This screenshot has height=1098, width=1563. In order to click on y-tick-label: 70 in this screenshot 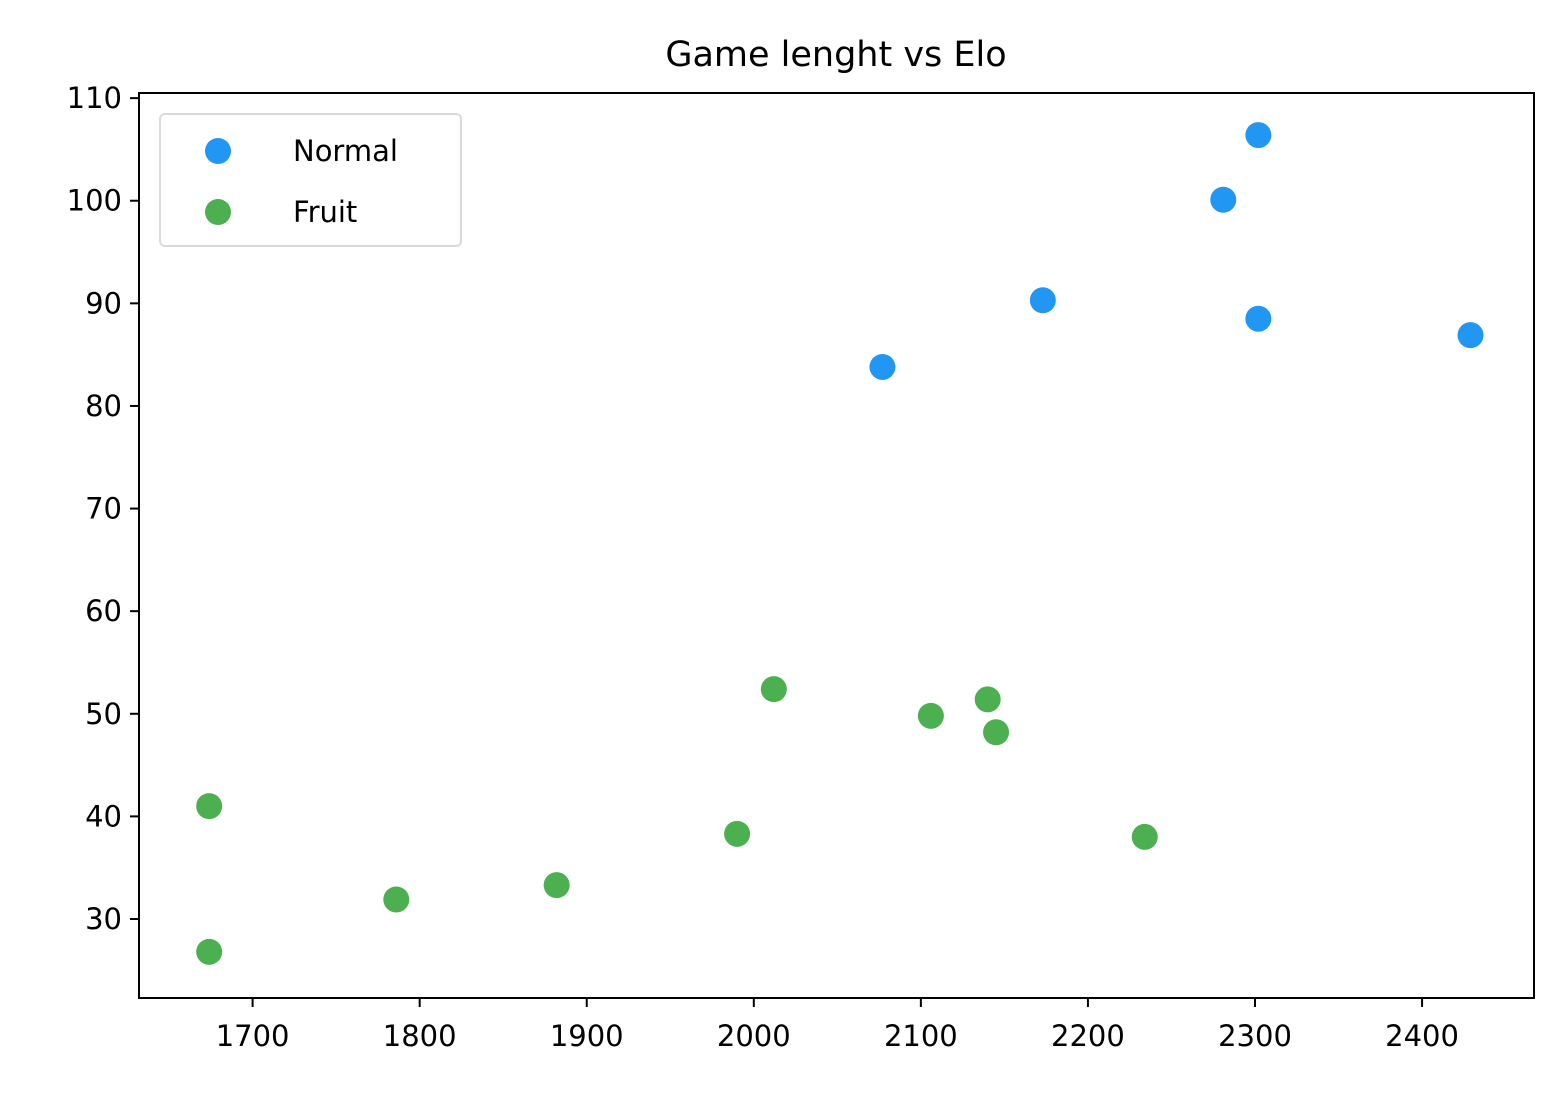, I will do `click(103, 509)`.